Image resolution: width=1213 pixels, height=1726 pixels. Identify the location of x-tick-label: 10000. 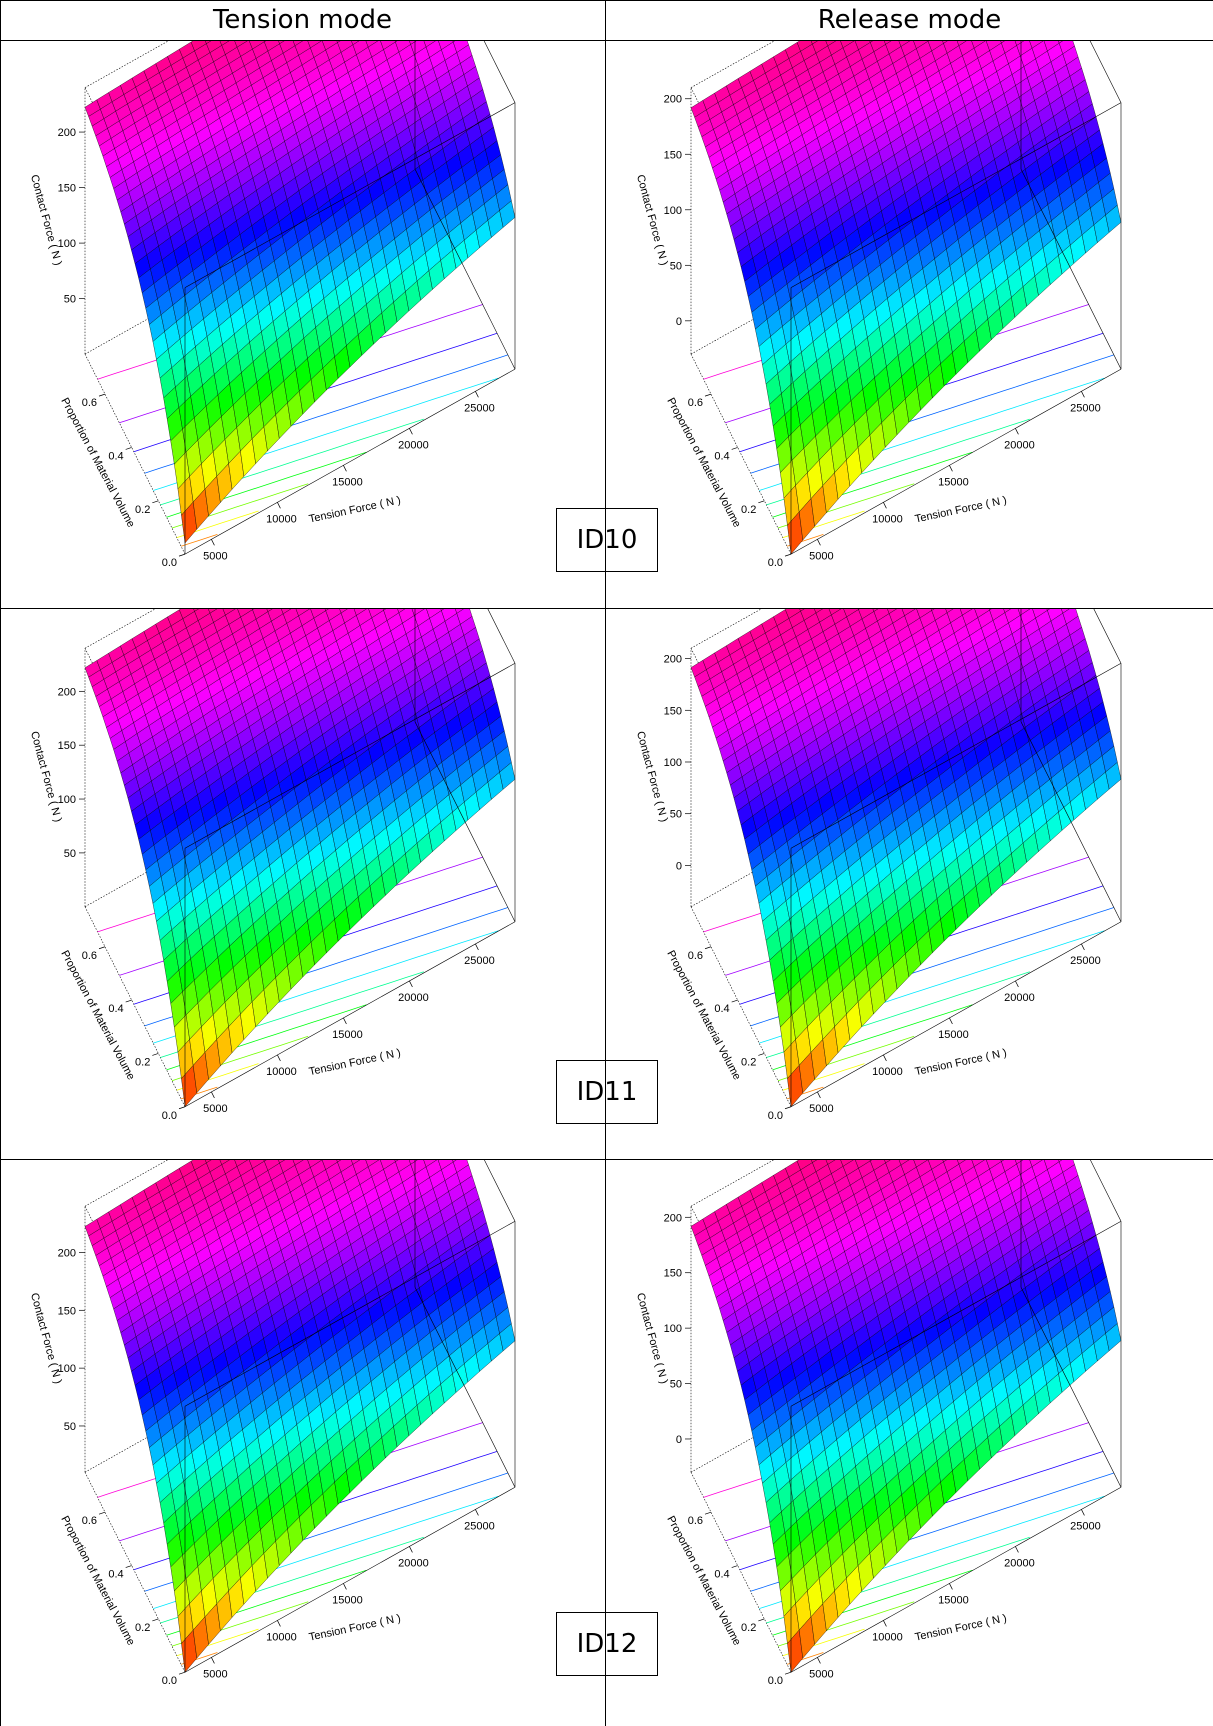
(281, 1637).